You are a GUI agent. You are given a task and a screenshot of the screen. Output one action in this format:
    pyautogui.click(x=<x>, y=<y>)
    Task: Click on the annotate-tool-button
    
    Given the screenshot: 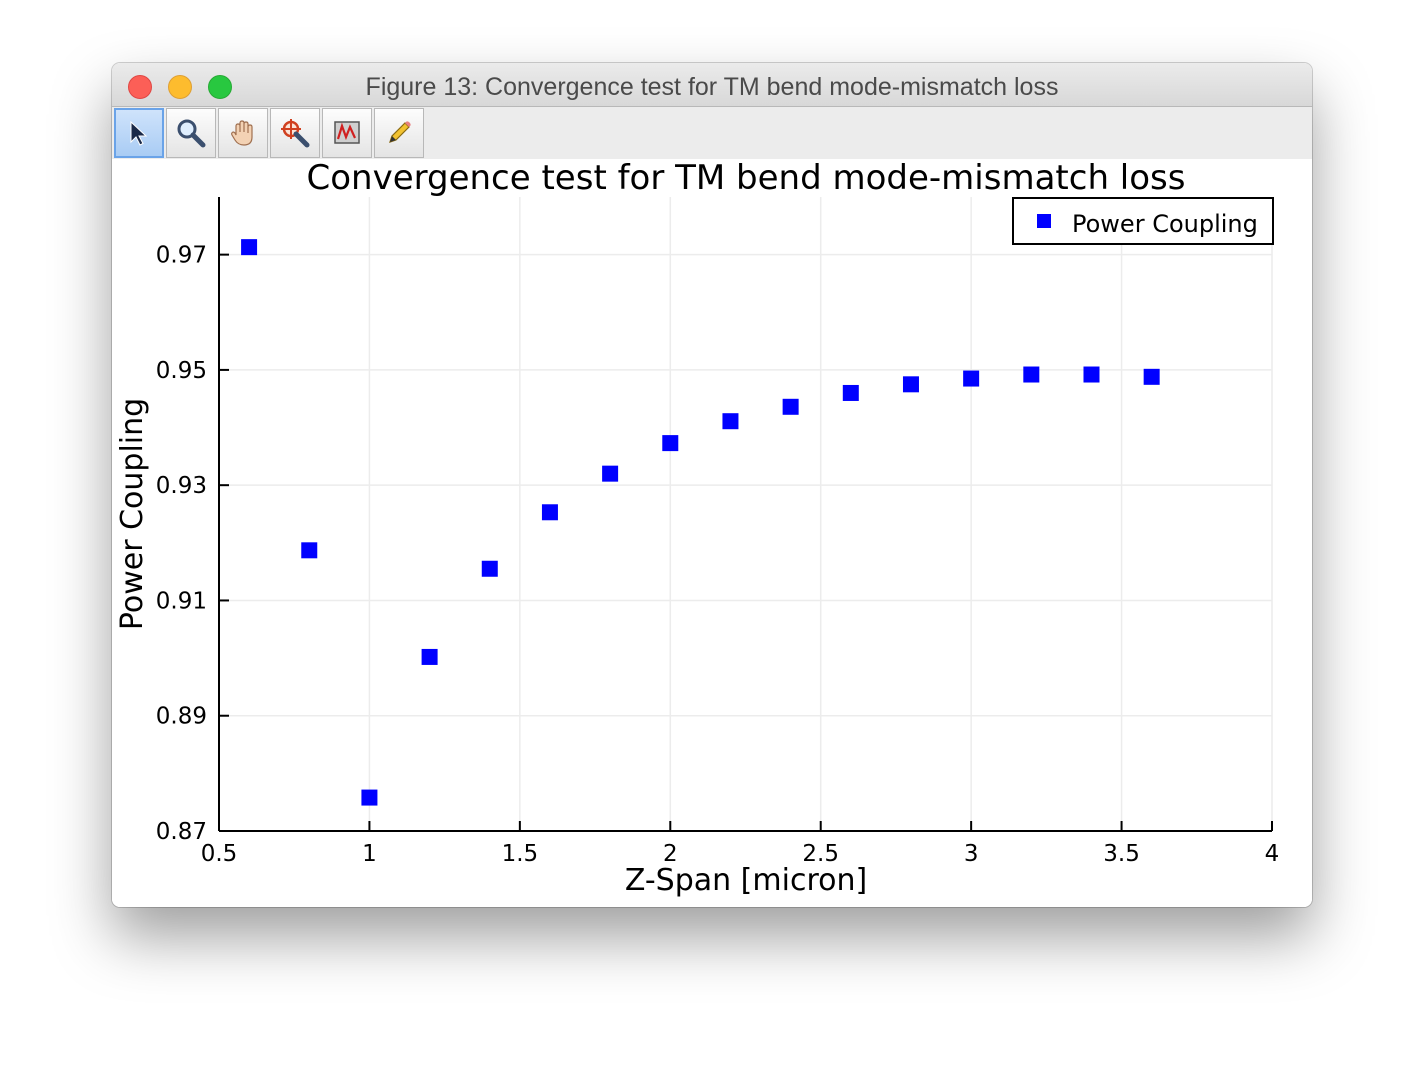 What is the action you would take?
    pyautogui.click(x=399, y=133)
    